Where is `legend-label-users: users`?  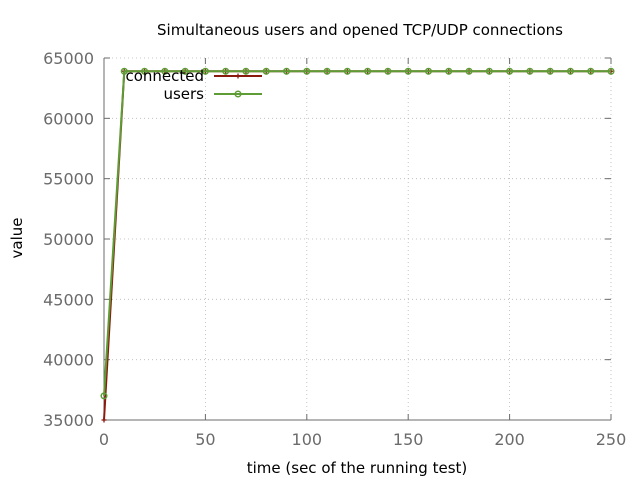 legend-label-users: users is located at coordinates (183, 94).